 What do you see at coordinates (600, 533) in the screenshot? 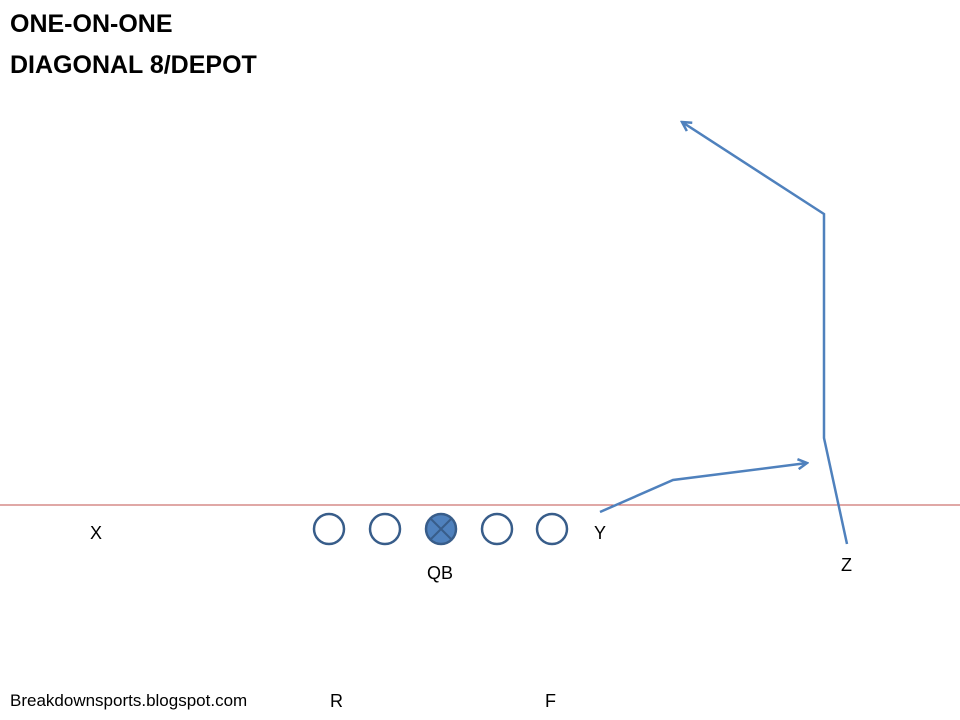
I see `player-y-label: Y` at bounding box center [600, 533].